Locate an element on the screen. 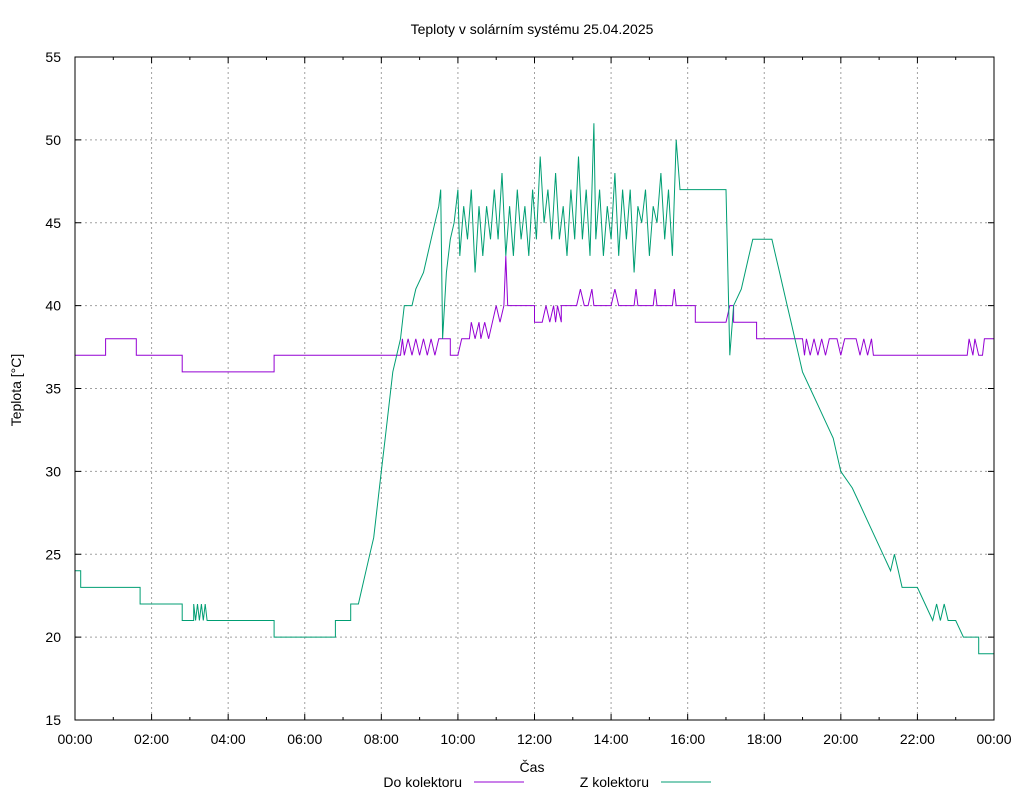 This screenshot has width=1024, height=800. x-axis-title: Čas is located at coordinates (532, 767).